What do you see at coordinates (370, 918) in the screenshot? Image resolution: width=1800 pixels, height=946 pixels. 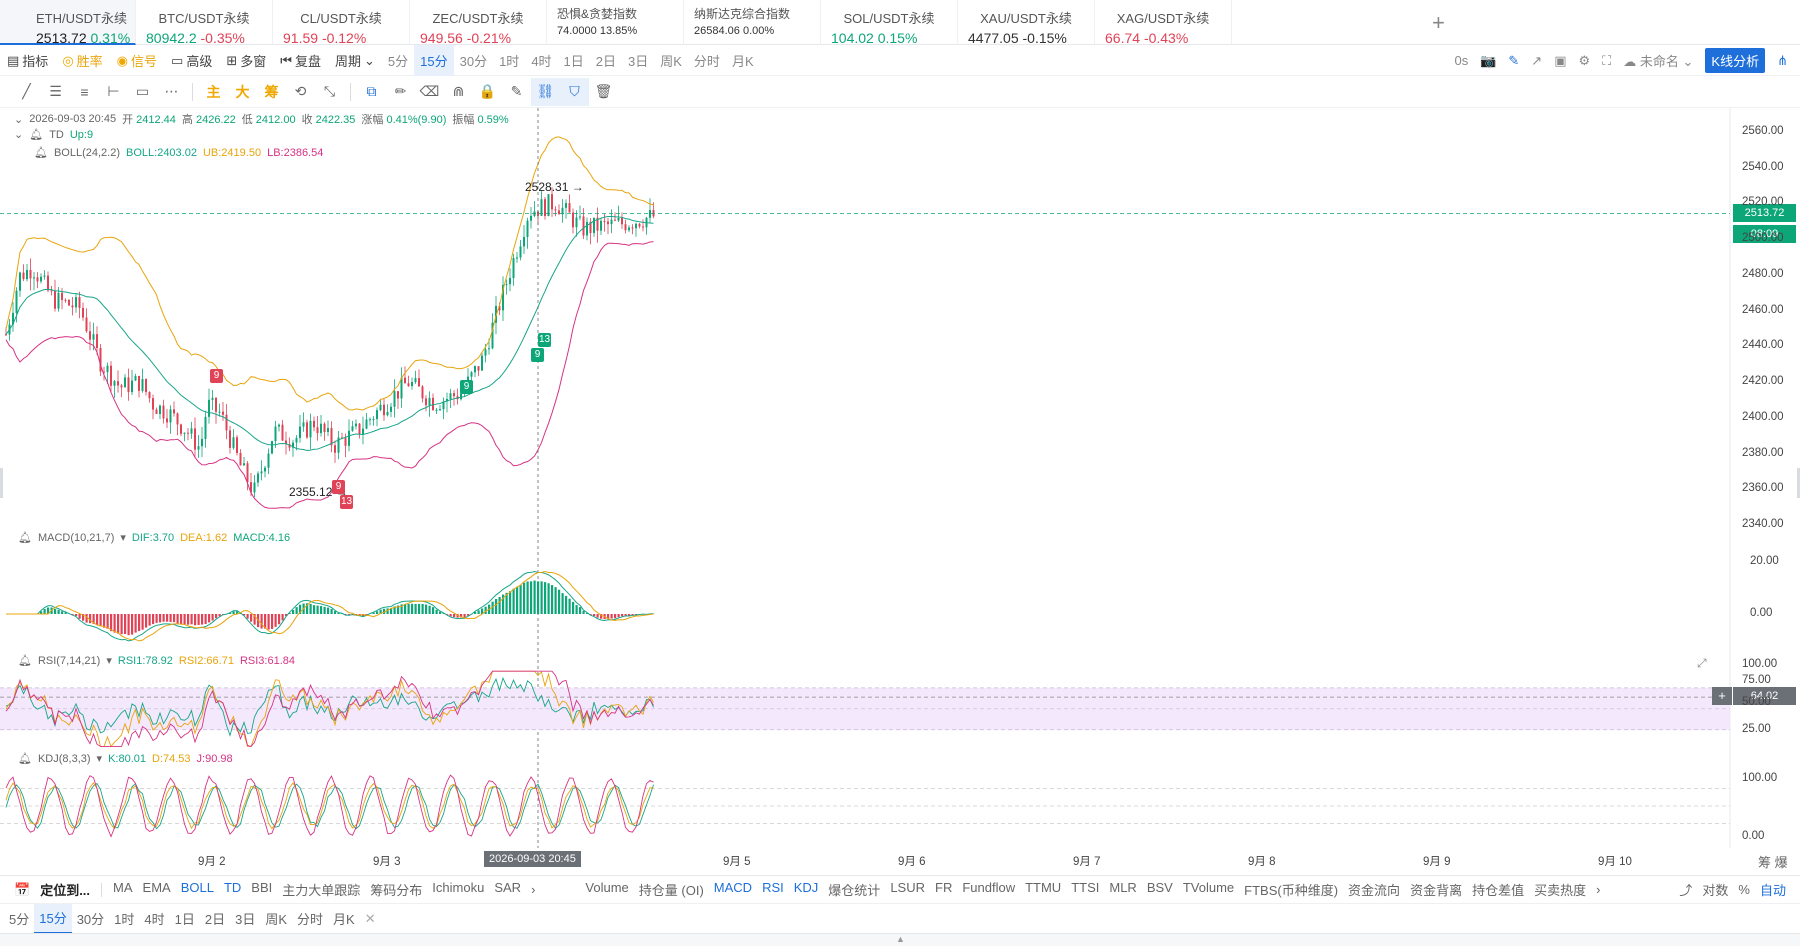 I see `close-icon: ✕` at bounding box center [370, 918].